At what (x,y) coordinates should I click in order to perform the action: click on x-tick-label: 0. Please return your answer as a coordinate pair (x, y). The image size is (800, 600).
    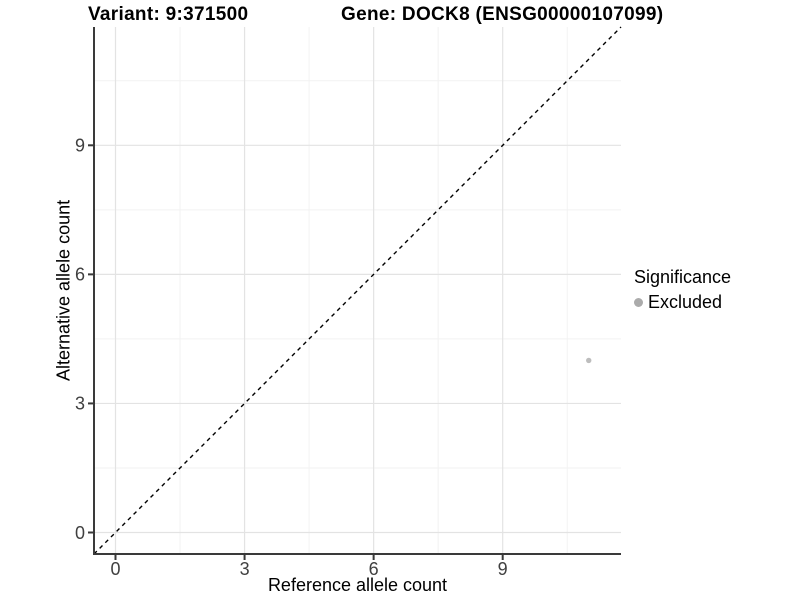
    Looking at the image, I should click on (116, 569).